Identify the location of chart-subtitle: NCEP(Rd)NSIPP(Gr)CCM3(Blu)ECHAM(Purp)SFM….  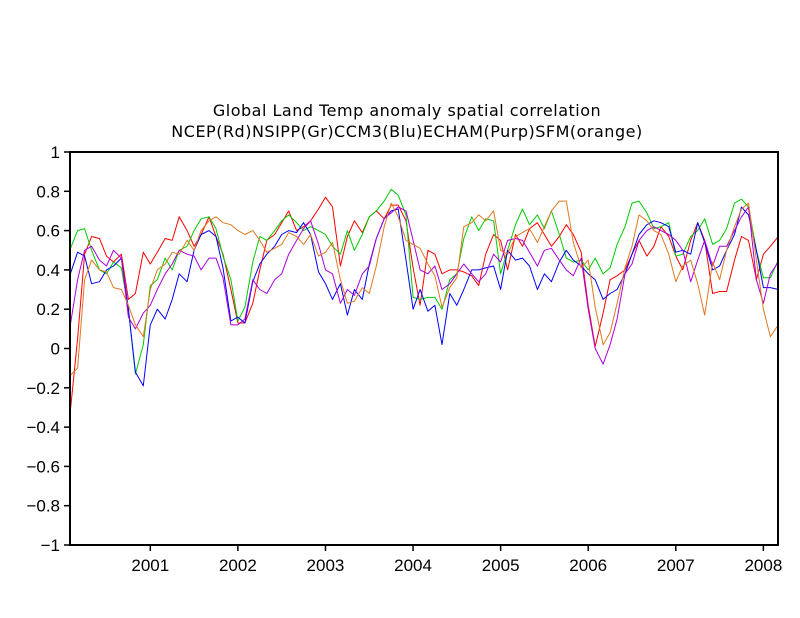
(406, 131).